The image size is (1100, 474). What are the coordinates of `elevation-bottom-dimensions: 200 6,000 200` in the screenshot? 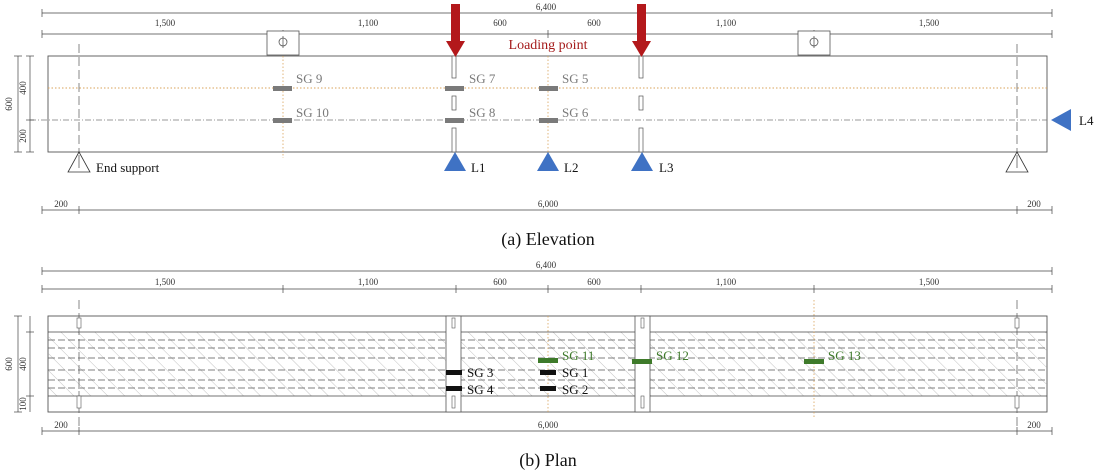 It's located at (547, 206).